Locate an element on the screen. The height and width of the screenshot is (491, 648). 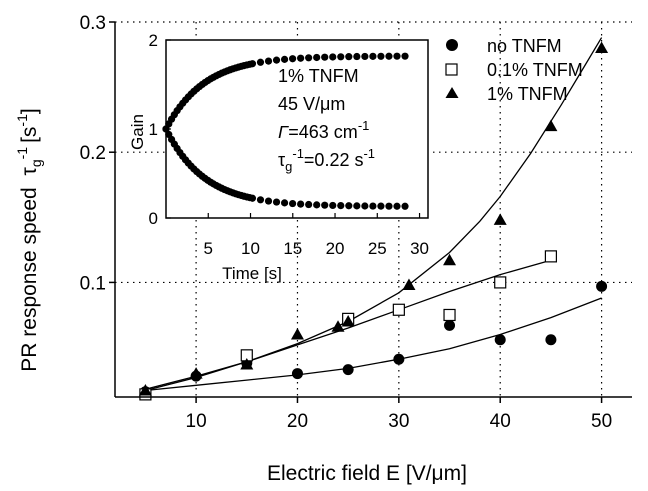
inset-x-tick-label-25: 25 is located at coordinates (377, 248).